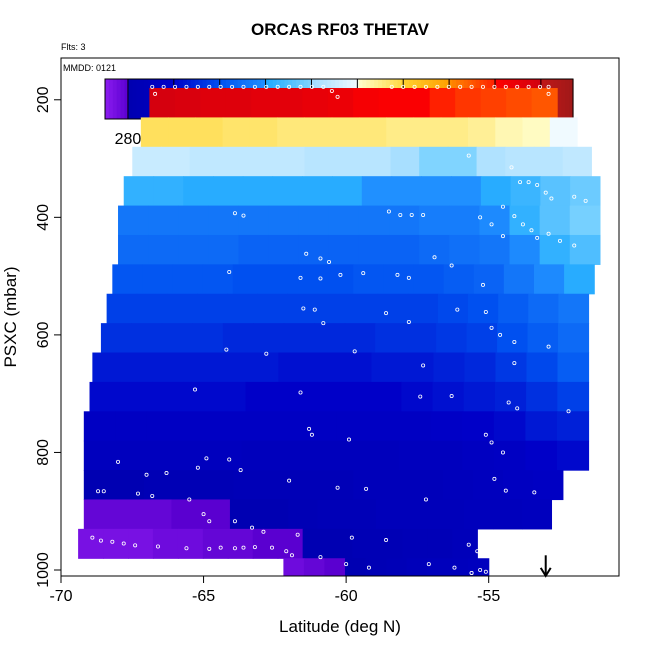  Describe the element at coordinates (73, 47) in the screenshot. I see `flights-note: Flts: 3` at that location.